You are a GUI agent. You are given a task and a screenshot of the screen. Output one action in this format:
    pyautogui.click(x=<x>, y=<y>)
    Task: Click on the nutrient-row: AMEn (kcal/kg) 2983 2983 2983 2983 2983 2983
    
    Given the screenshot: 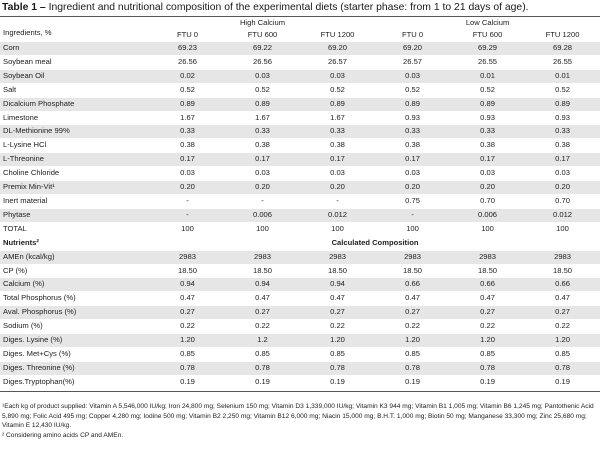 What is the action you would take?
    pyautogui.click(x=300, y=257)
    